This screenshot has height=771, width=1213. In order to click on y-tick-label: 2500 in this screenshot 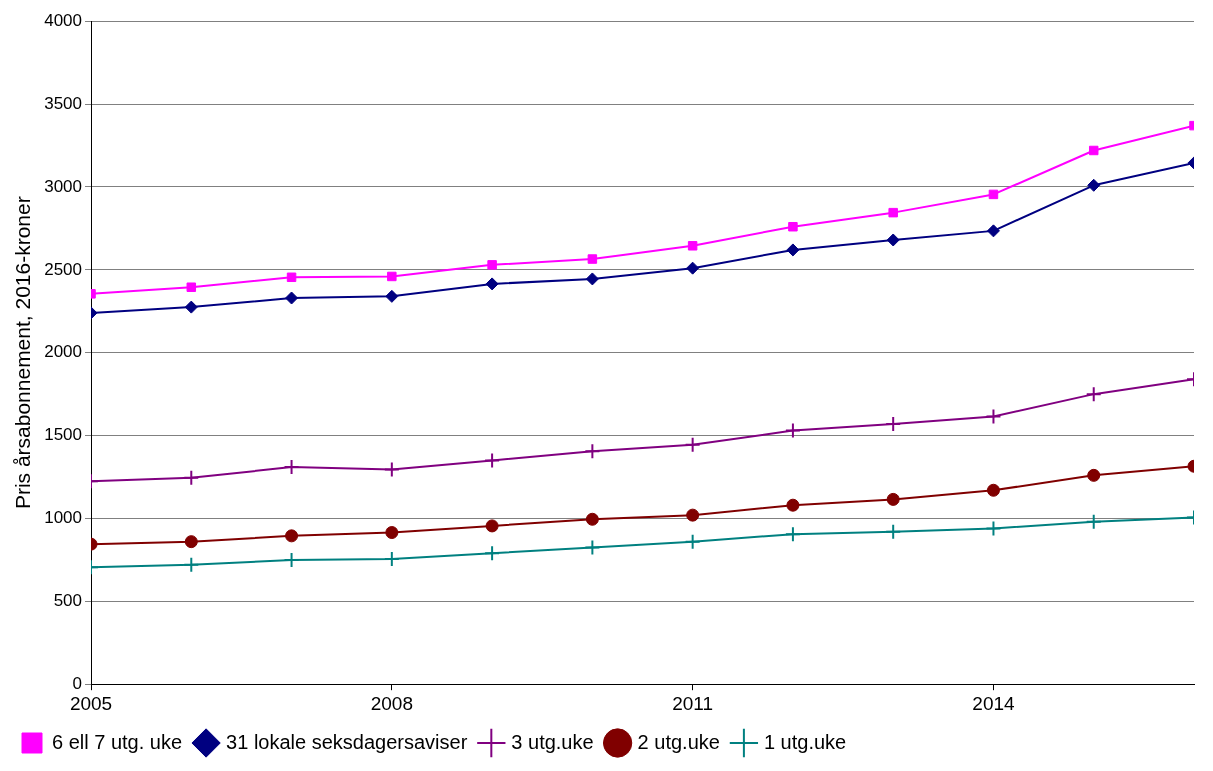, I will do `click(63, 269)`.